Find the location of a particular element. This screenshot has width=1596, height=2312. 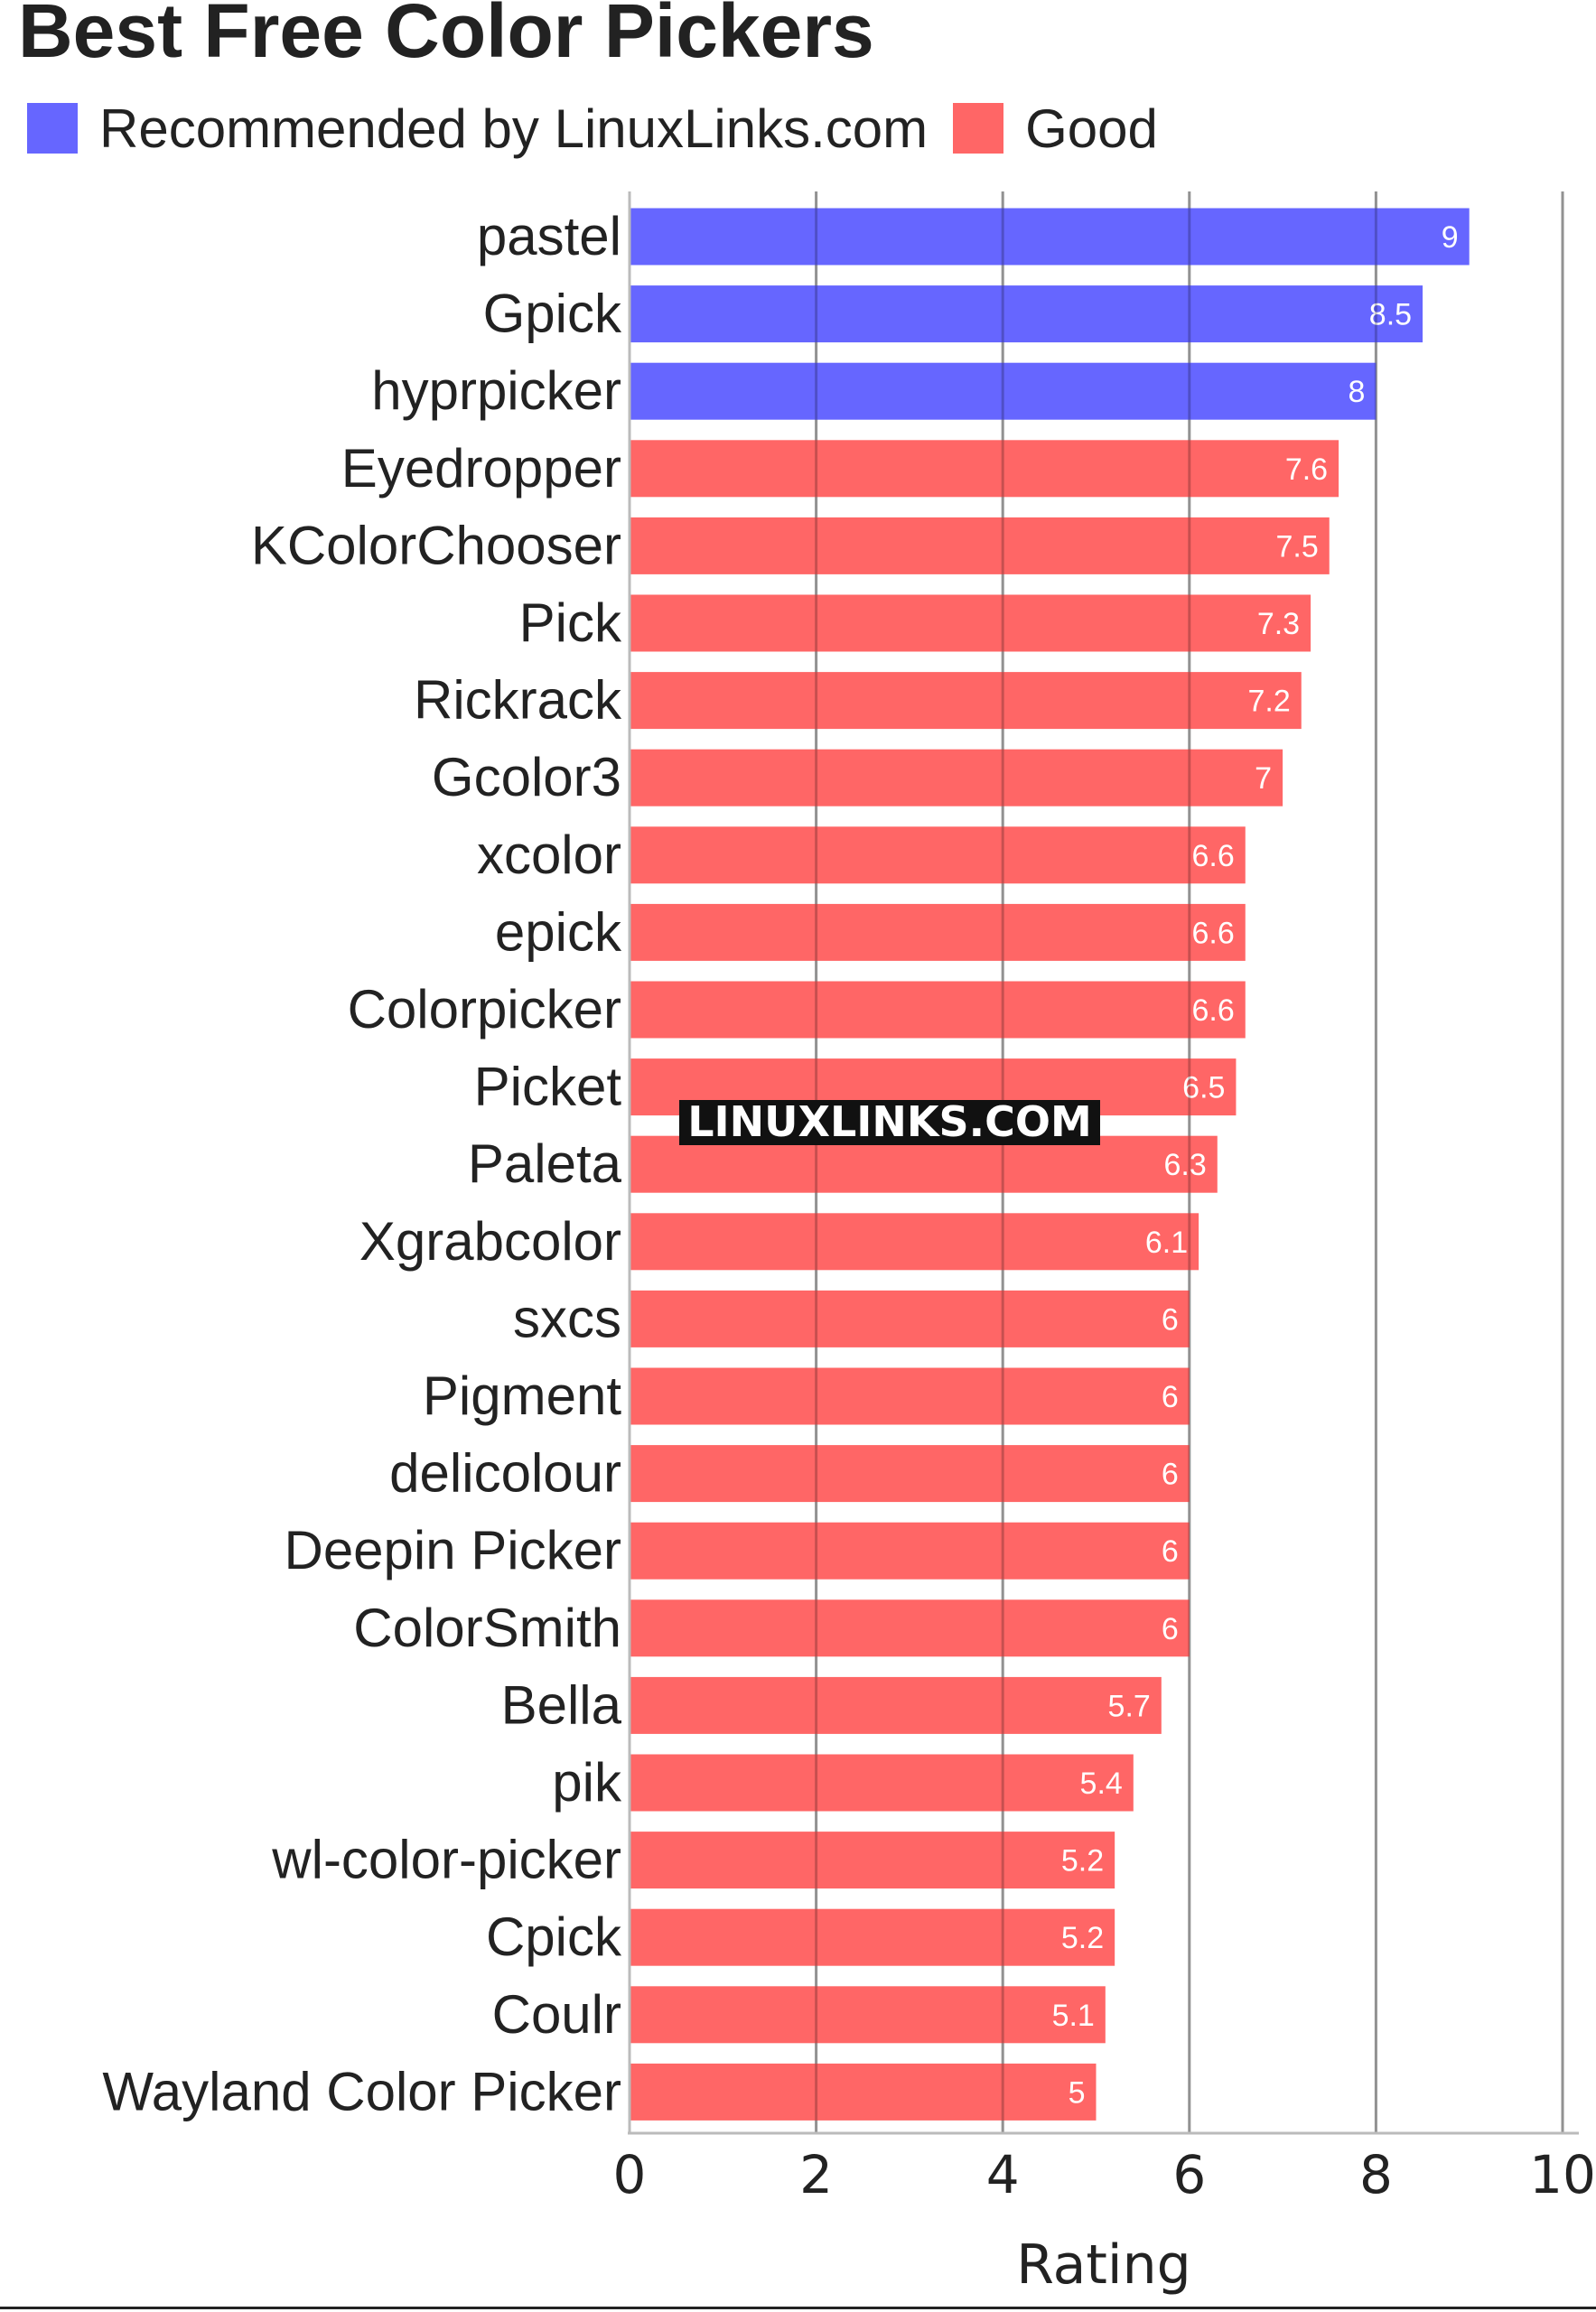

category-label: Paleta is located at coordinates (545, 1164).